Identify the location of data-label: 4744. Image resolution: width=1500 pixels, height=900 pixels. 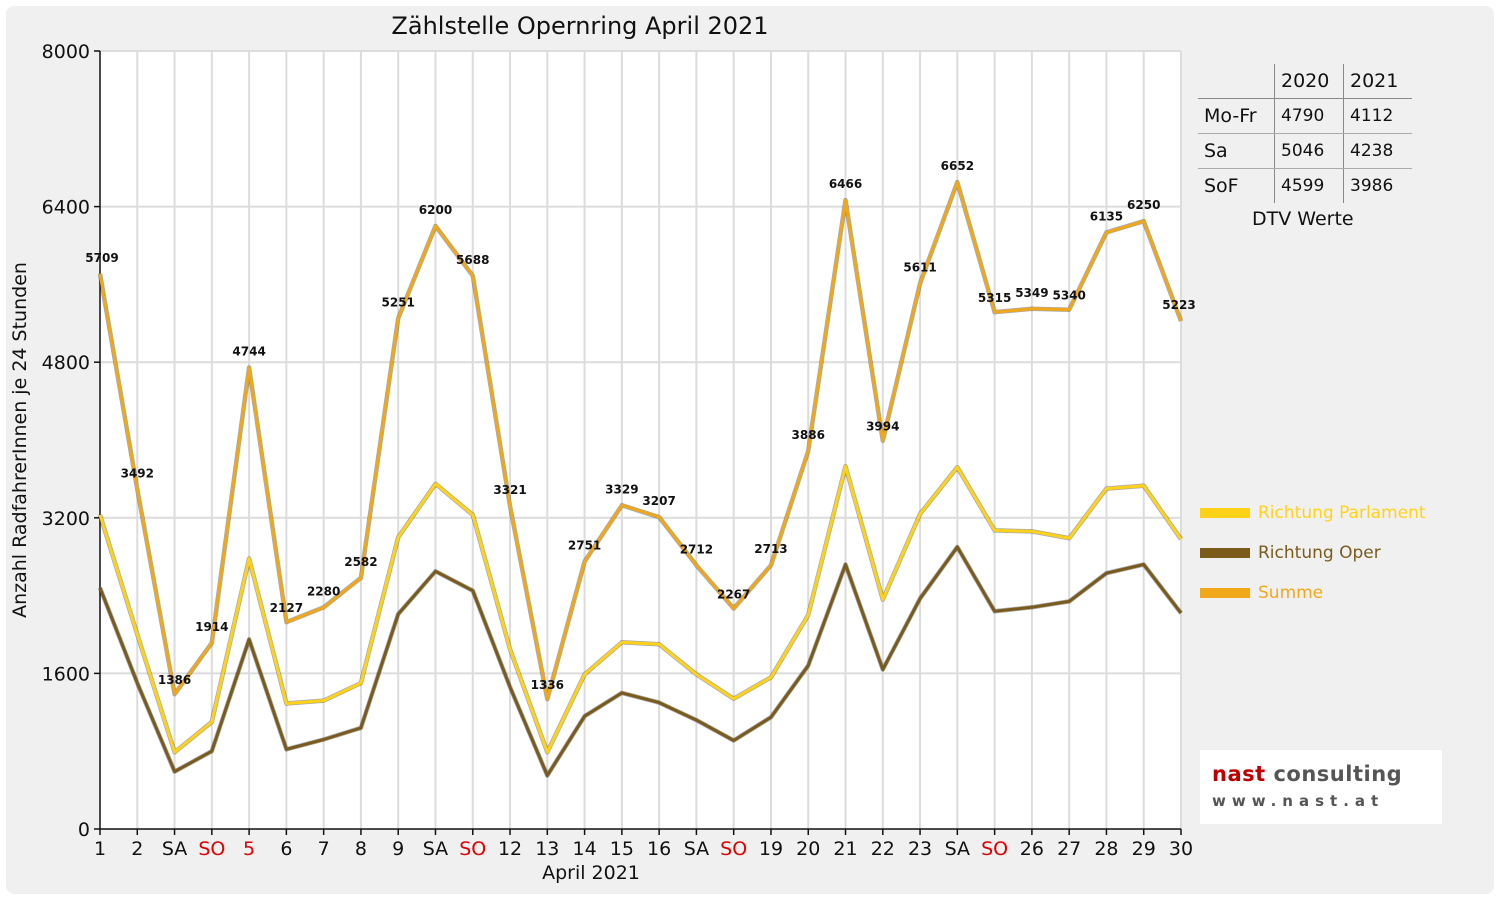
(248, 352).